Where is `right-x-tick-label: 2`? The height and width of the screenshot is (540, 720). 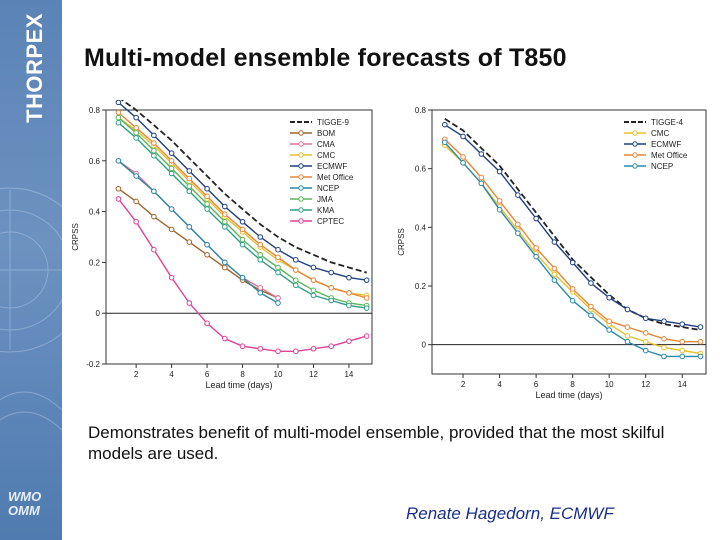 right-x-tick-label: 2 is located at coordinates (463, 384).